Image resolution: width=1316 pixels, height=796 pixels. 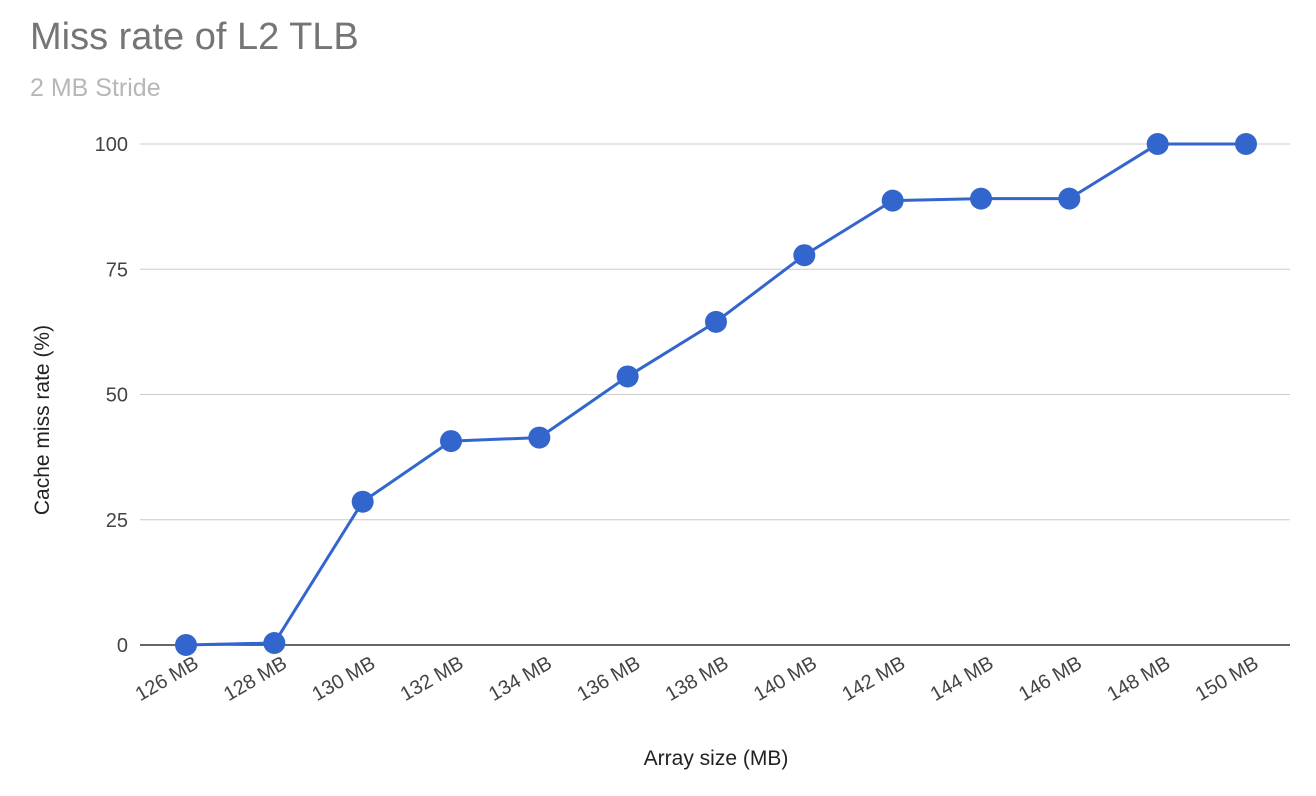 What do you see at coordinates (608, 679) in the screenshot?
I see `x-tick-label: 136 MB` at bounding box center [608, 679].